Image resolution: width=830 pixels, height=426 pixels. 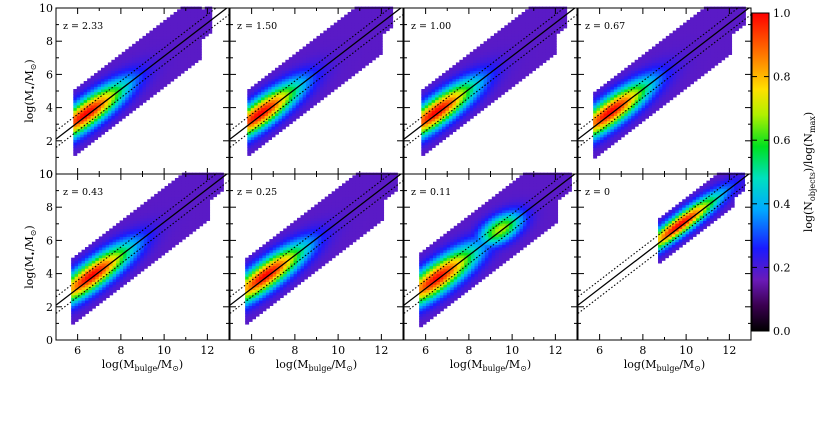 I want to click on relation-line, so click(x=490, y=74).